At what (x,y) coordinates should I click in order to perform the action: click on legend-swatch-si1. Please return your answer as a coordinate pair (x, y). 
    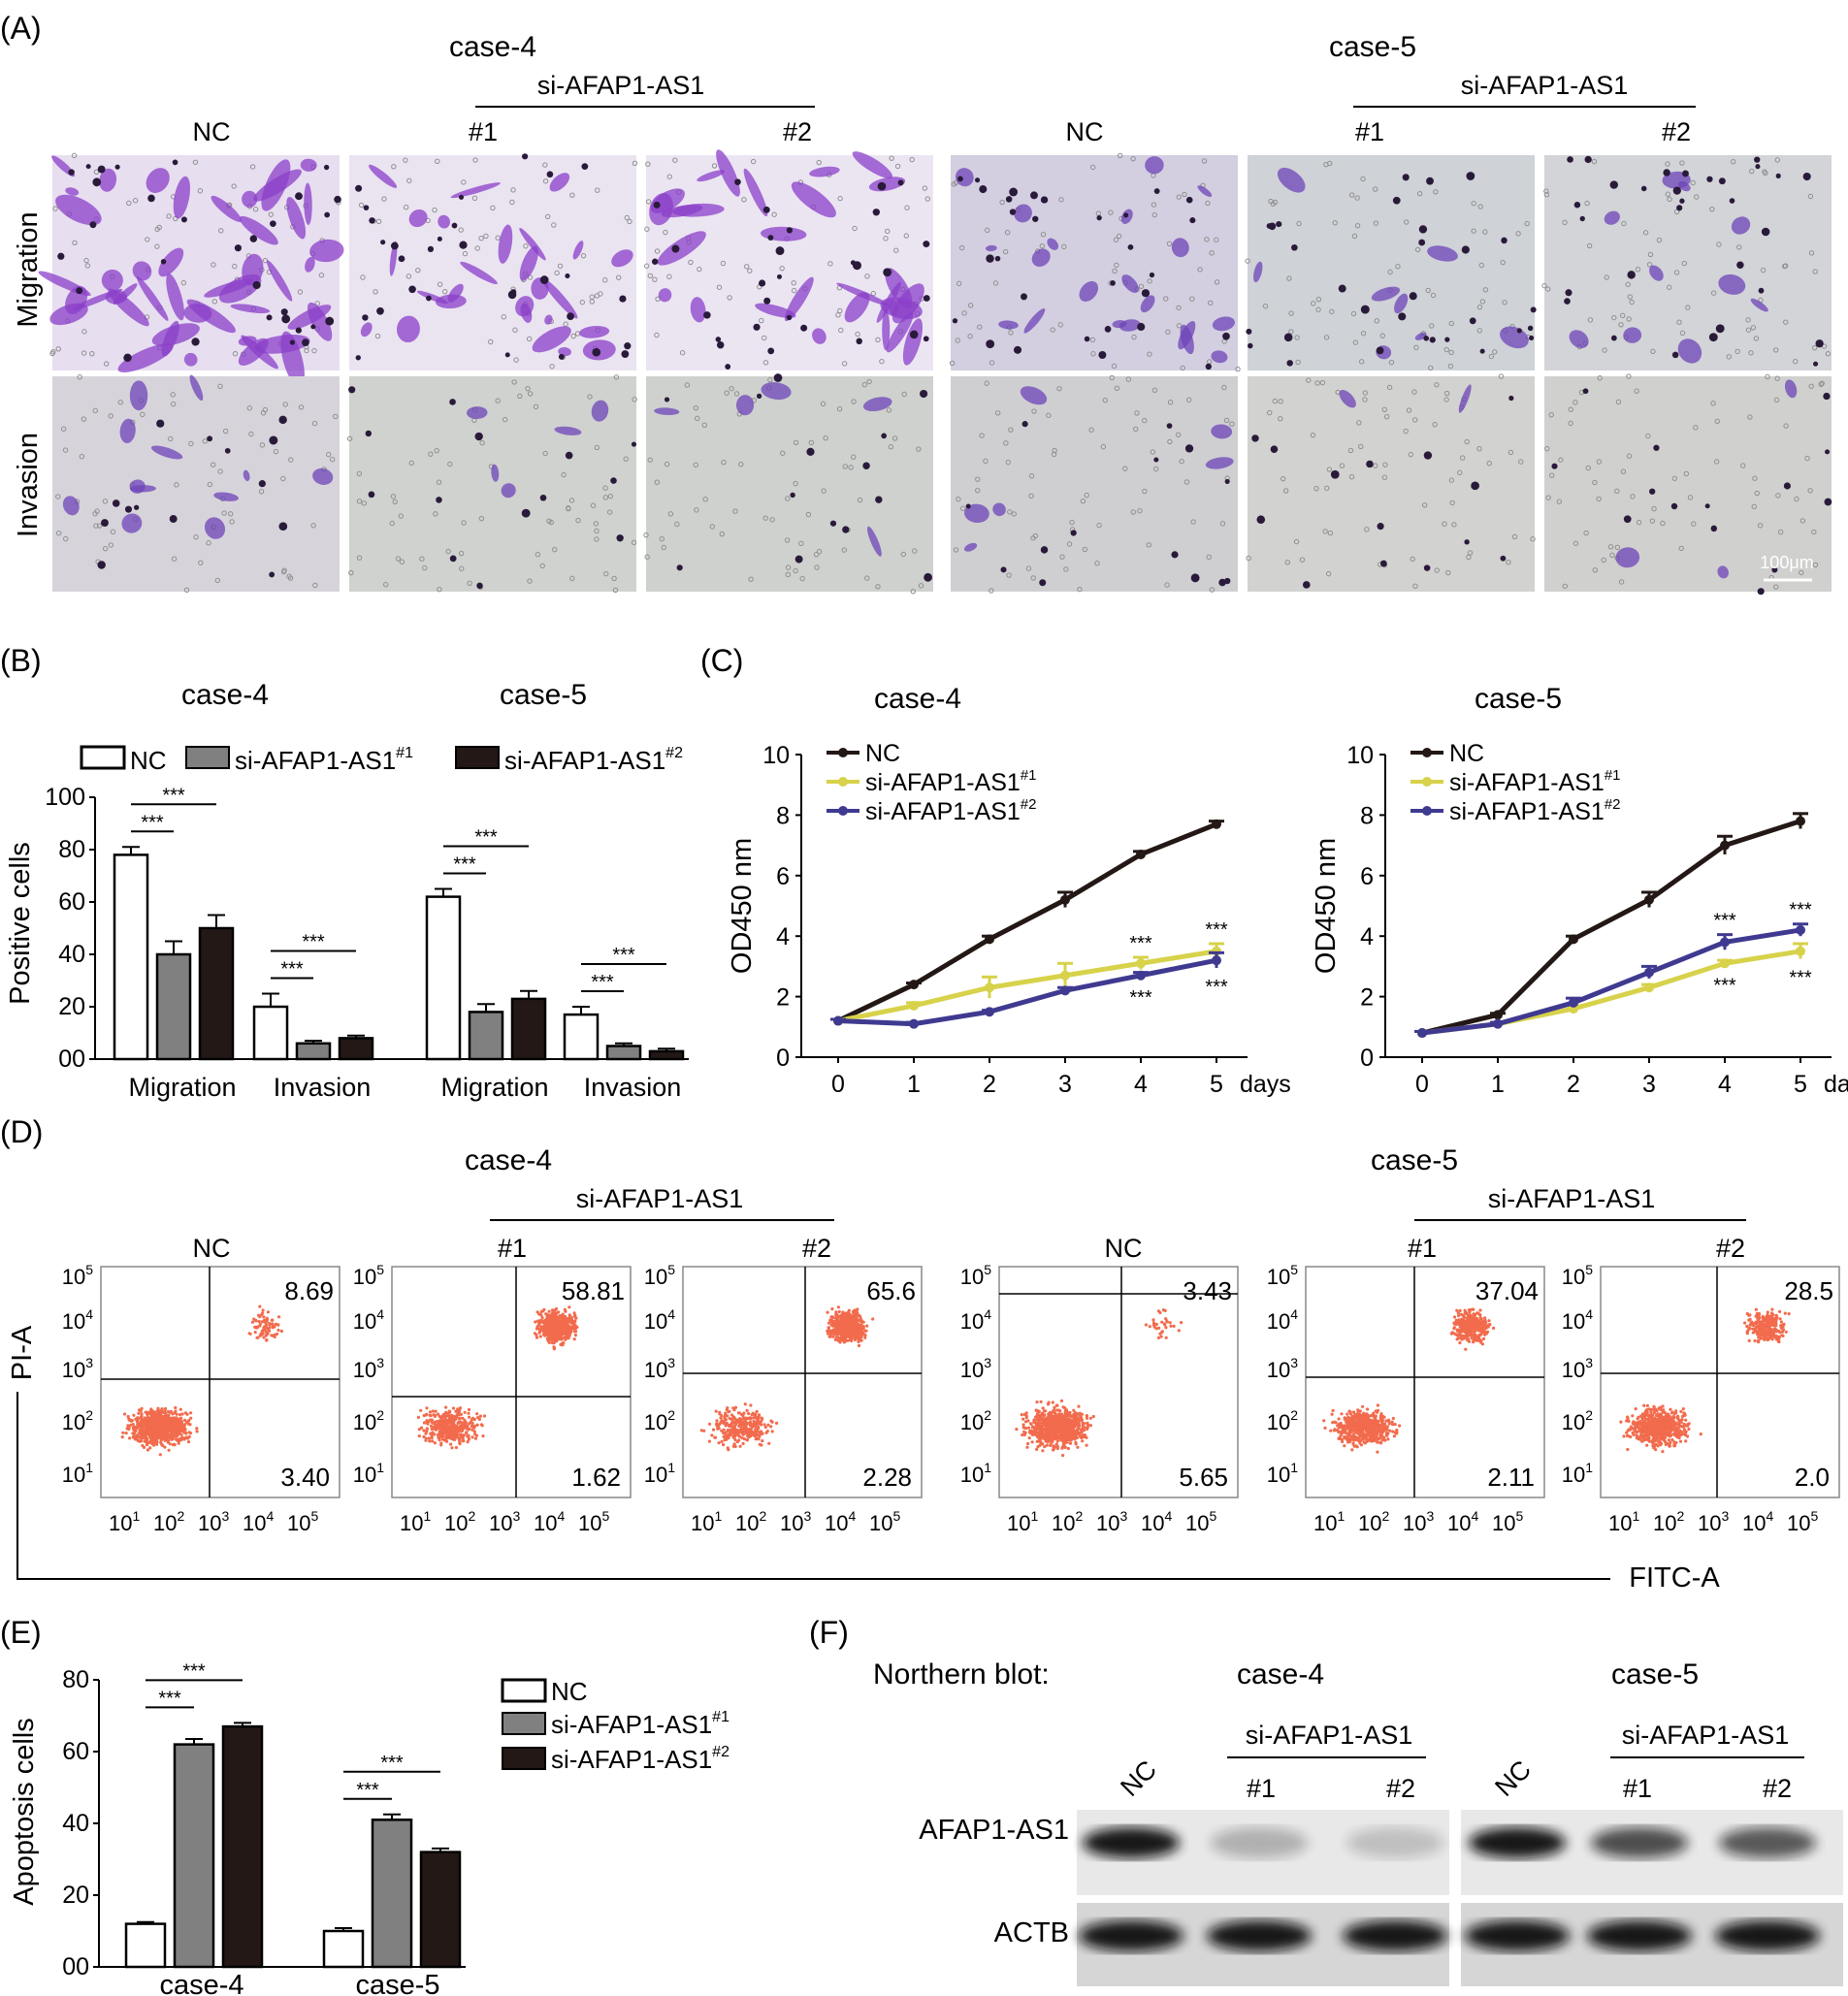
    Looking at the image, I should click on (207, 757).